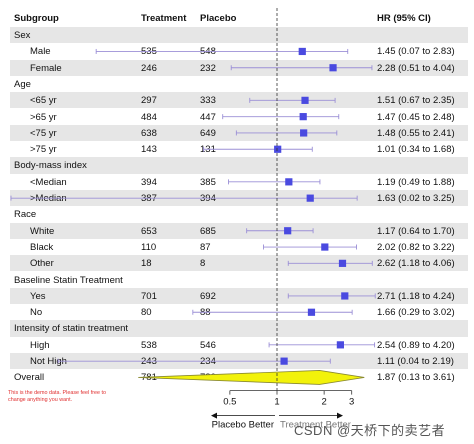 Image resolution: width=474 pixels, height=444 pixels. I want to click on arrow-right-head, so click(340, 415).